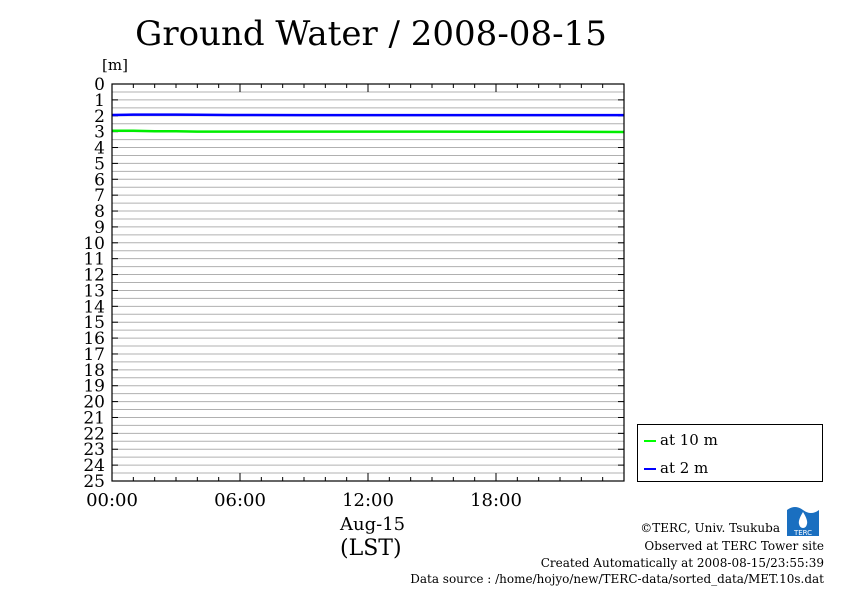 The width and height of the screenshot is (842, 595). Describe the element at coordinates (240, 500) in the screenshot. I see `x-tick-label-0600: 06:00` at that location.